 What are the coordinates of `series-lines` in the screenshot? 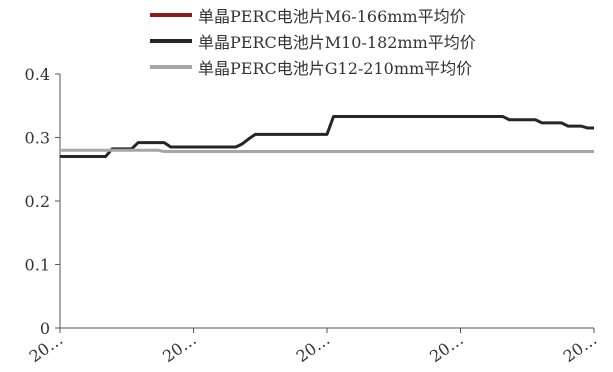 It's located at (327, 137).